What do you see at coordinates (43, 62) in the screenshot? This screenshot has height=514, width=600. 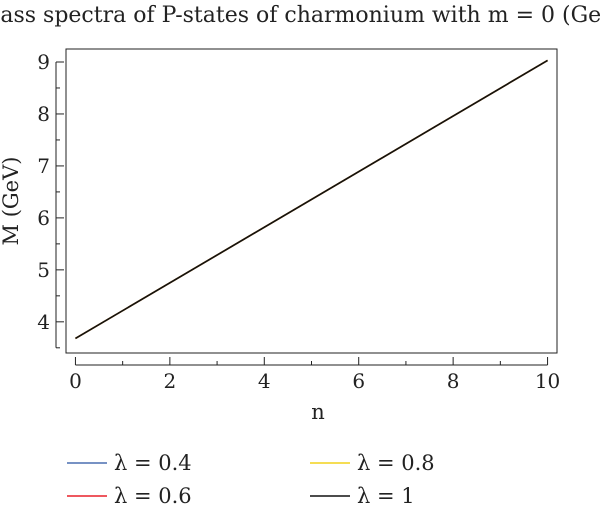 I see `y-tick-label: 9` at bounding box center [43, 62].